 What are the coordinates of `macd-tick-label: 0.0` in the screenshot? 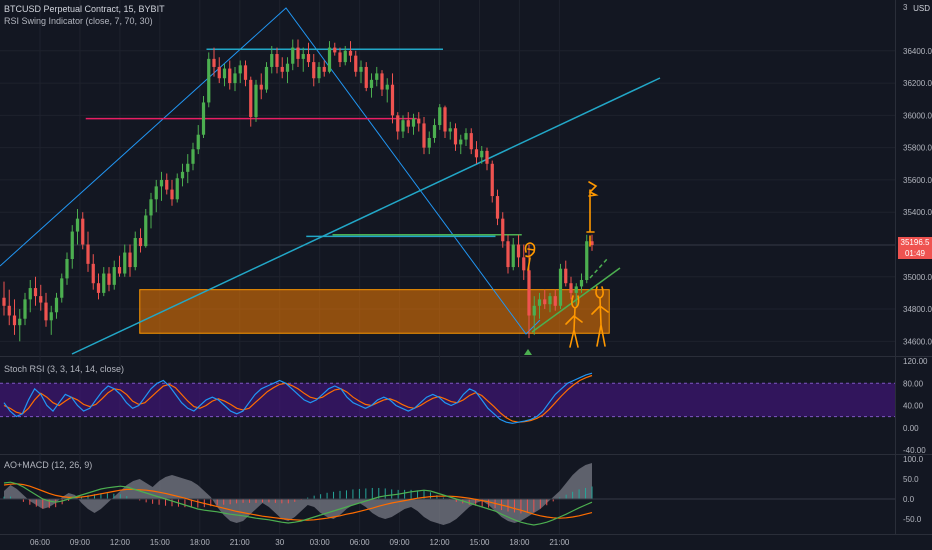 It's located at (909, 499).